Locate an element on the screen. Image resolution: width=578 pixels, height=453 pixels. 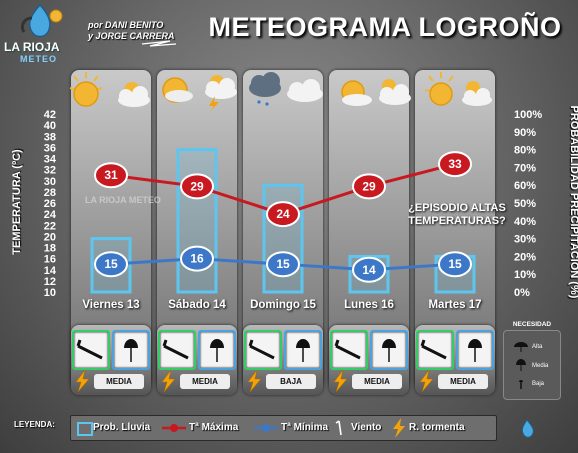
need-legend-title: NECESIDAD is located at coordinates (532, 324).